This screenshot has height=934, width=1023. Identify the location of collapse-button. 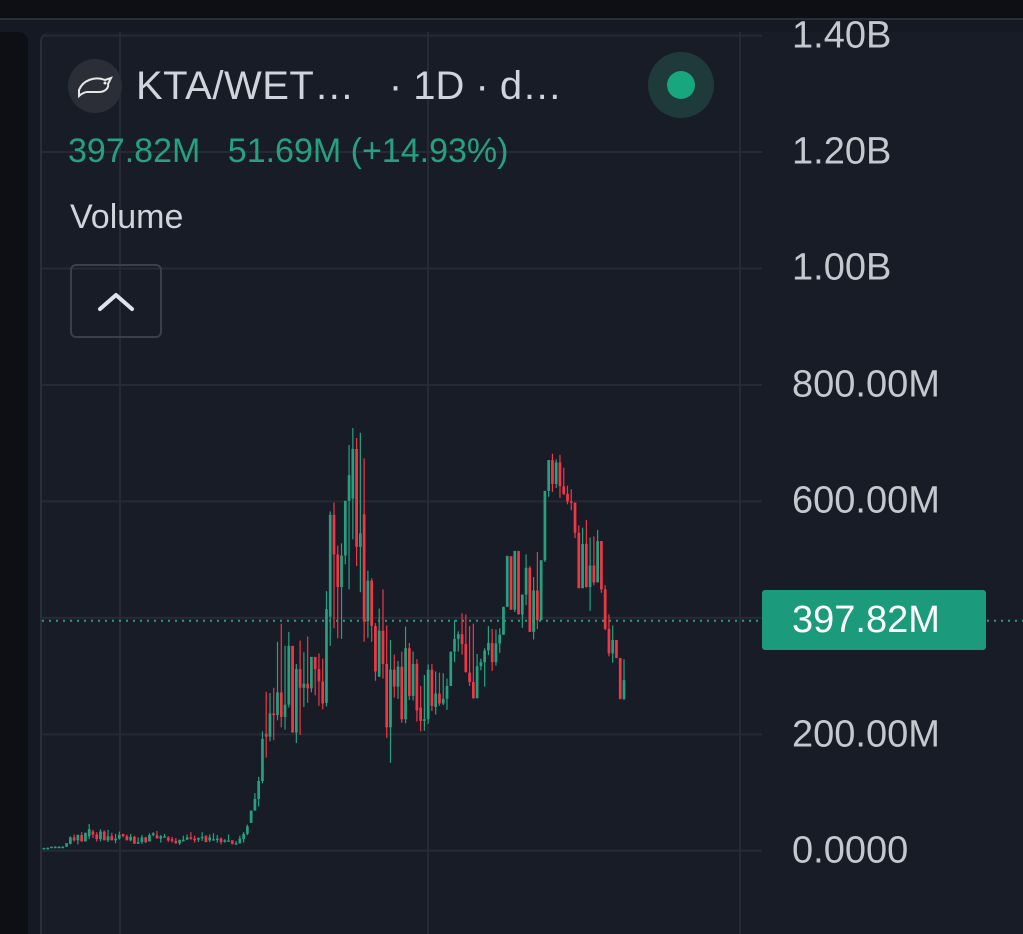
(116, 301).